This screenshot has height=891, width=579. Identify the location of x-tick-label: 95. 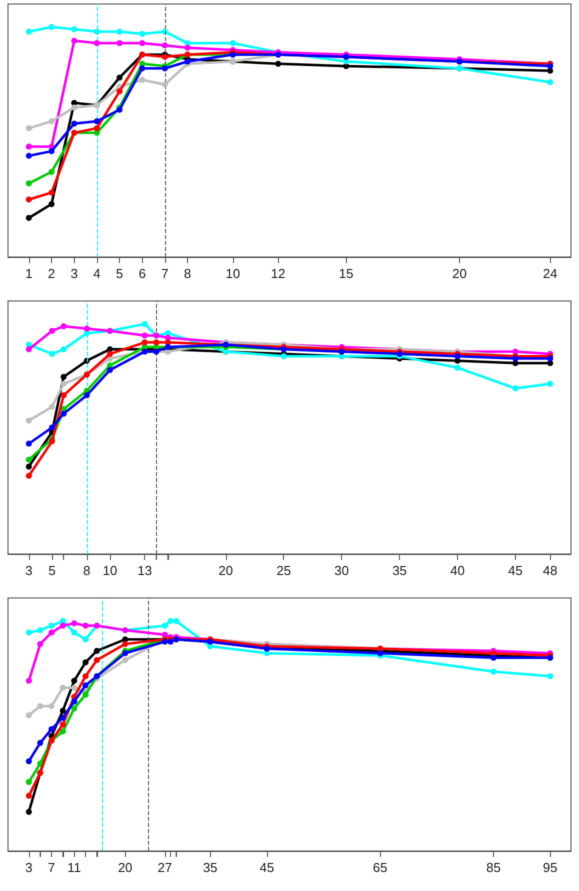
(550, 867).